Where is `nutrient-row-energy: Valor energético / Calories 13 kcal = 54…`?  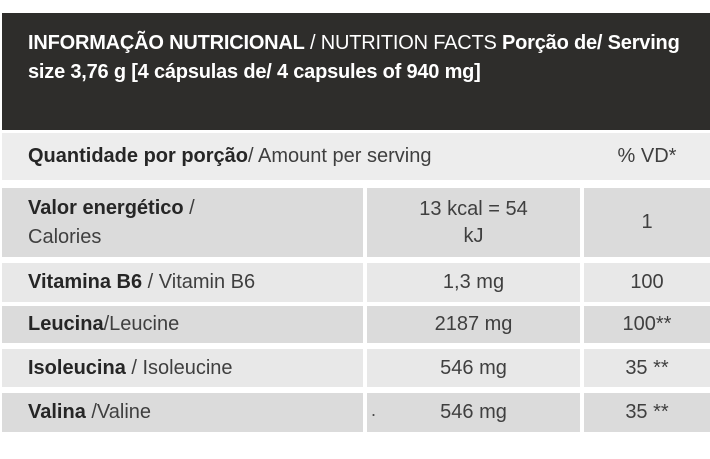 nutrient-row-energy: Valor energético / Calories 13 kcal = 54… is located at coordinates (356, 222).